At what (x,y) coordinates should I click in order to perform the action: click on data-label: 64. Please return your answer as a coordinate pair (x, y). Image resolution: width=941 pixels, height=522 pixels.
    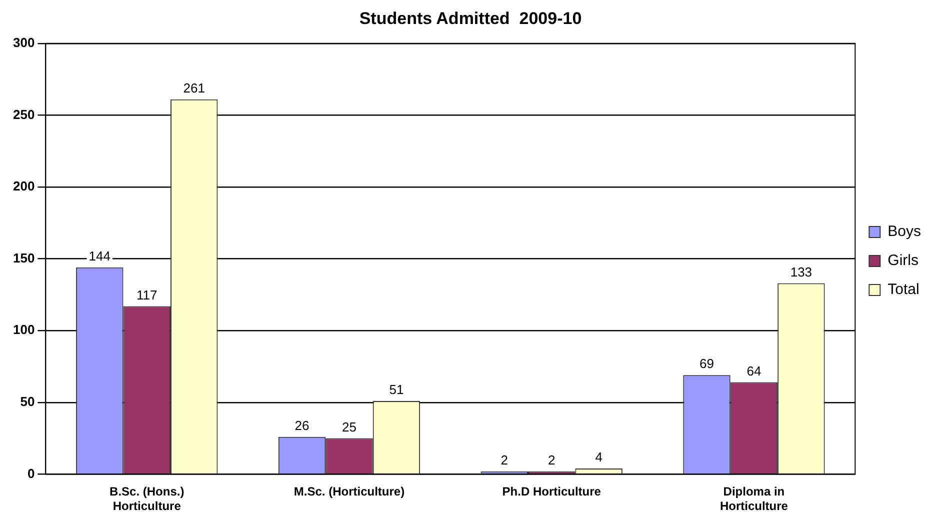
    Looking at the image, I should click on (754, 370).